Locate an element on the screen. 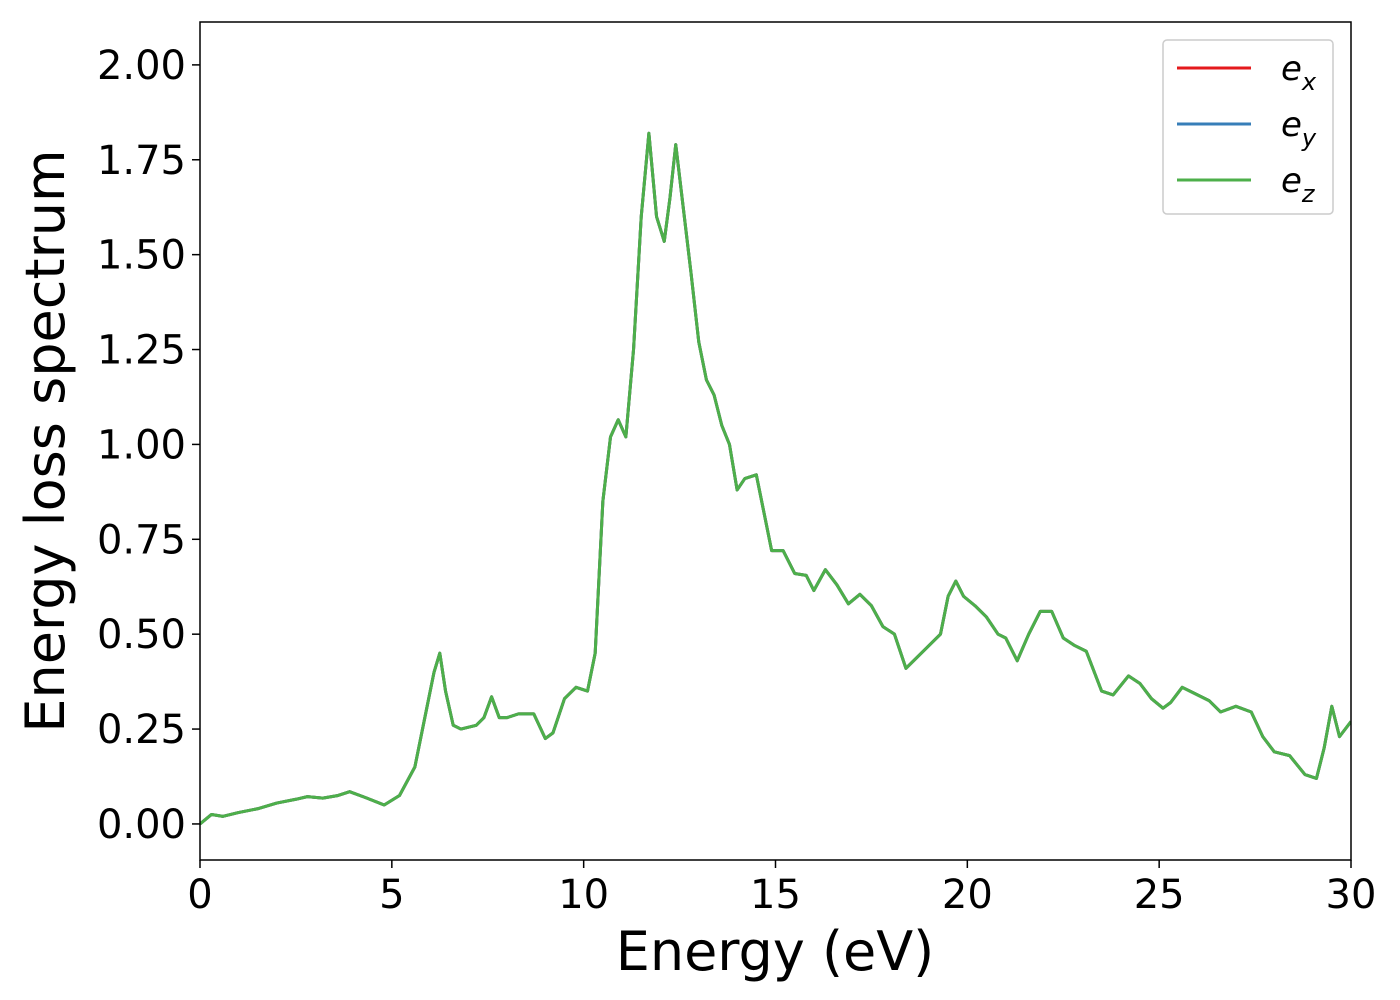 The width and height of the screenshot is (1400, 1000). legend-label: ey is located at coordinates (1299, 128).